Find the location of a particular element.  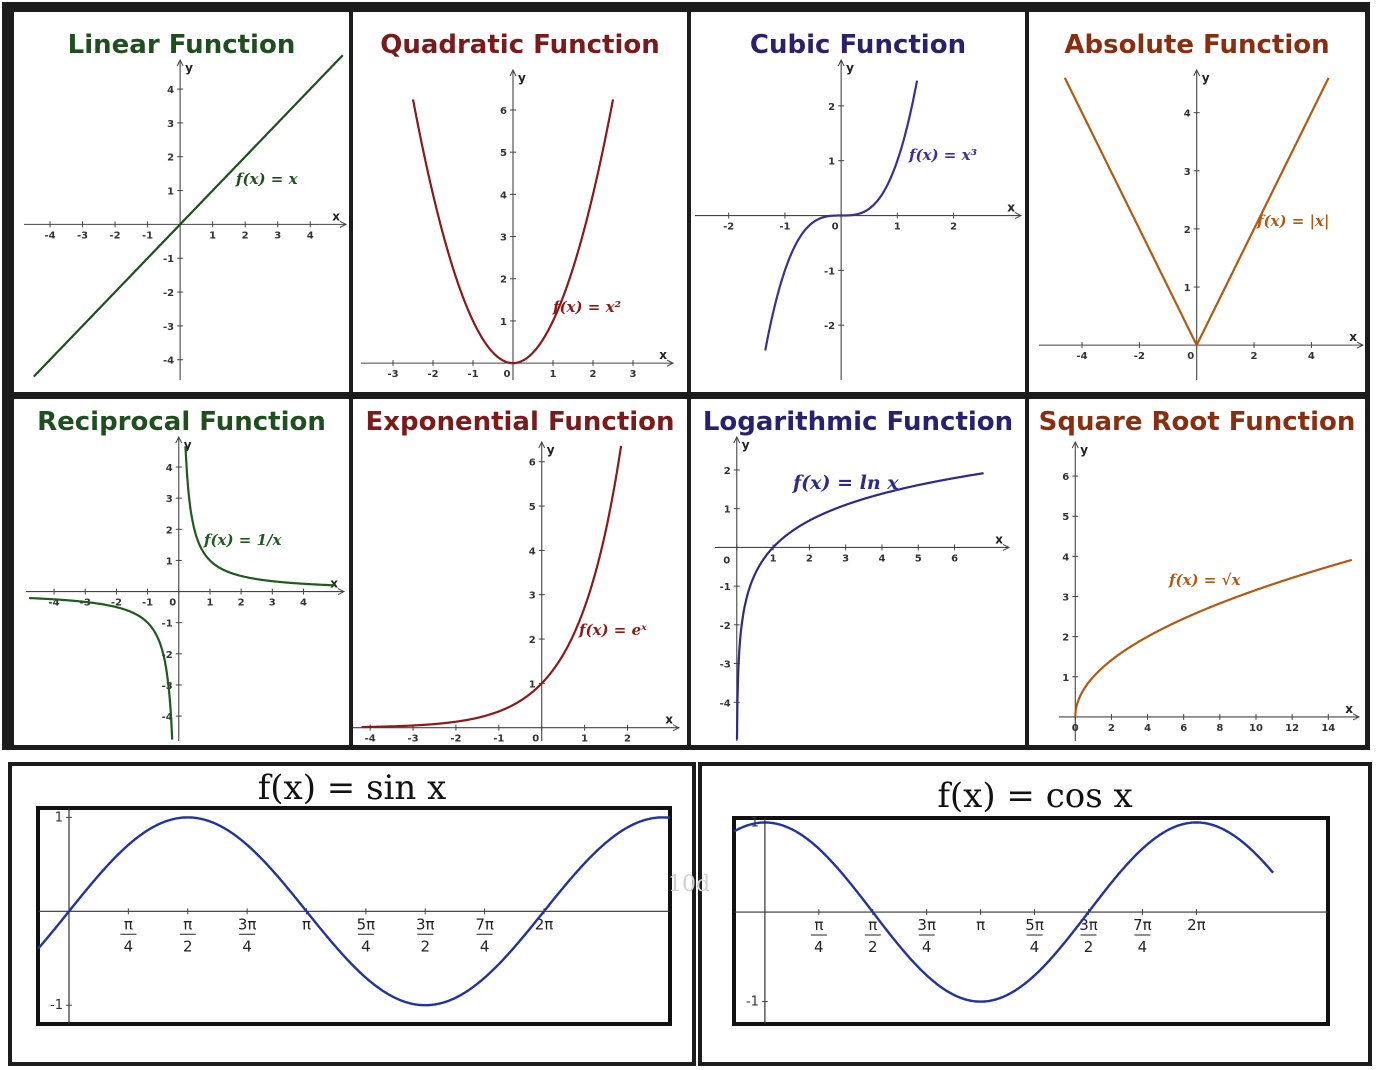

function-label: f(x) = x² is located at coordinates (587, 307).